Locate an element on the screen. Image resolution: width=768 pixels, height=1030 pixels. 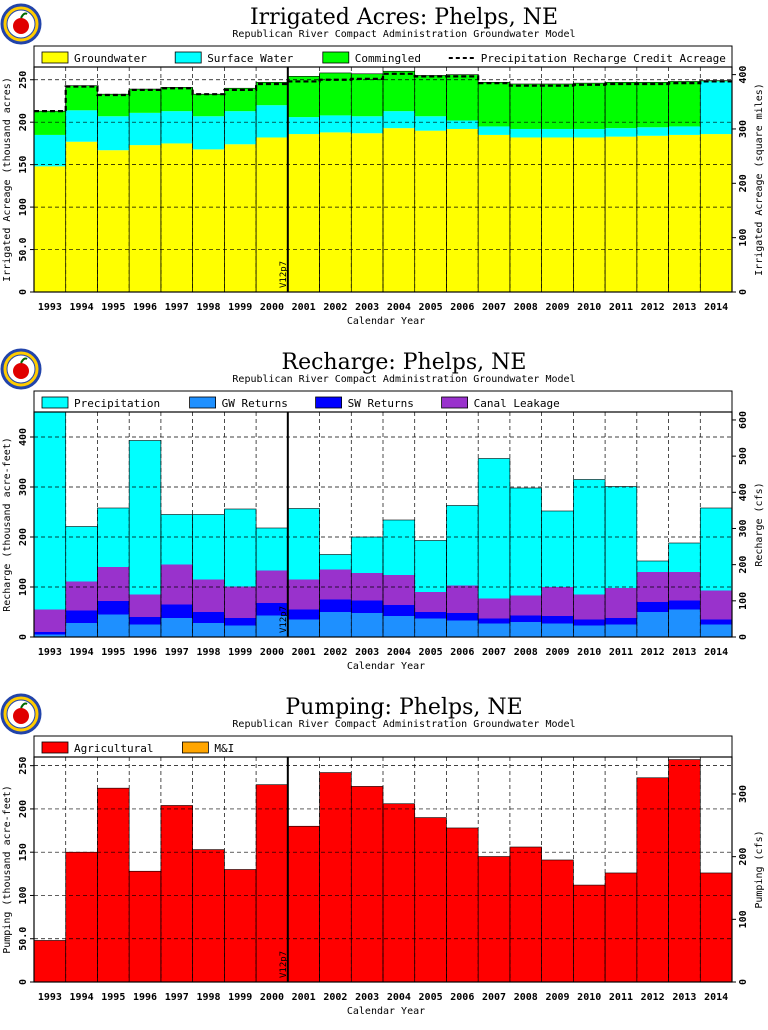
version-marker-label: V12p7 is located at coordinates (284, 619).